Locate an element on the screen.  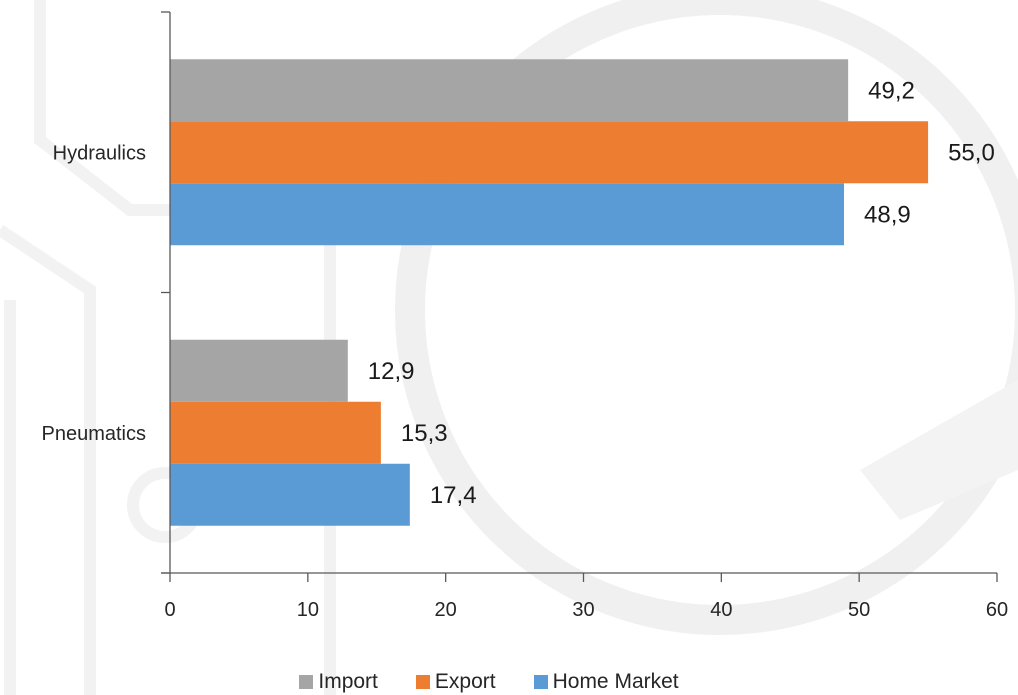
x-tick-label: 60 is located at coordinates (997, 610).